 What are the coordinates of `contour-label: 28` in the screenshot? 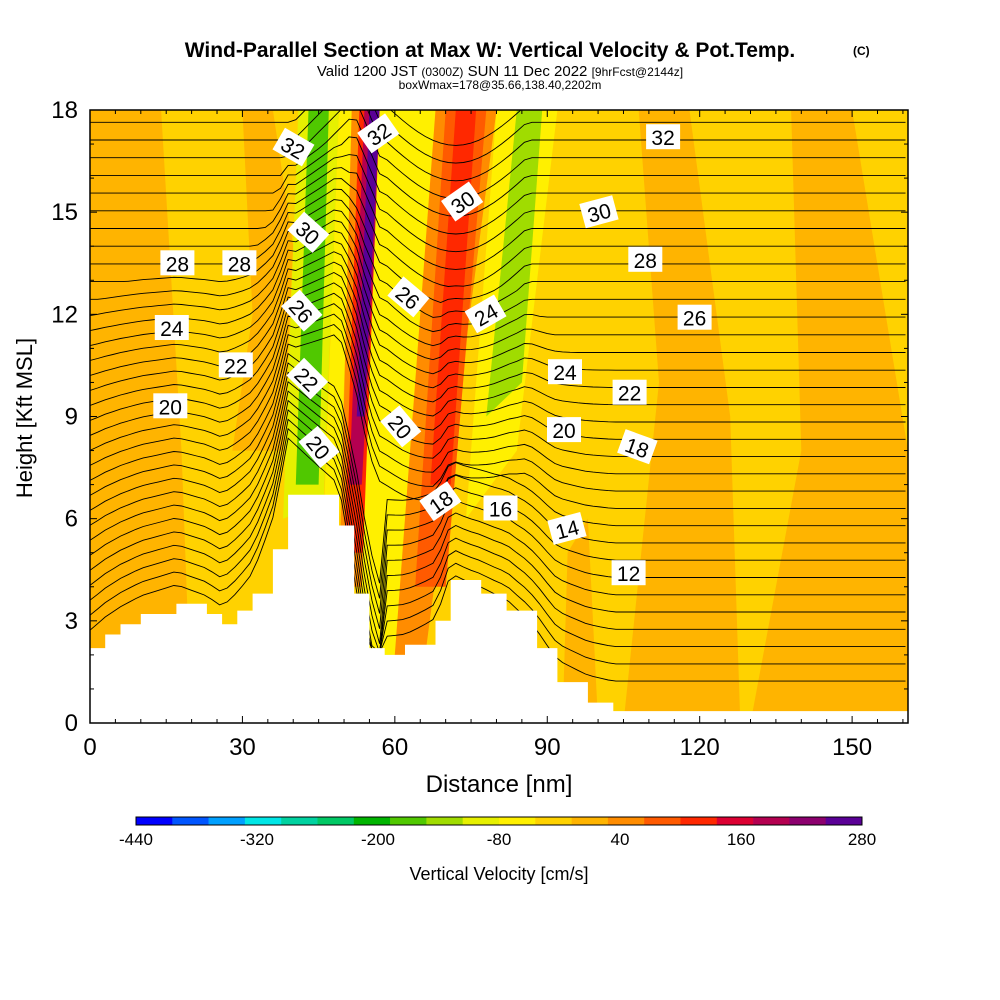 It's located at (177, 263).